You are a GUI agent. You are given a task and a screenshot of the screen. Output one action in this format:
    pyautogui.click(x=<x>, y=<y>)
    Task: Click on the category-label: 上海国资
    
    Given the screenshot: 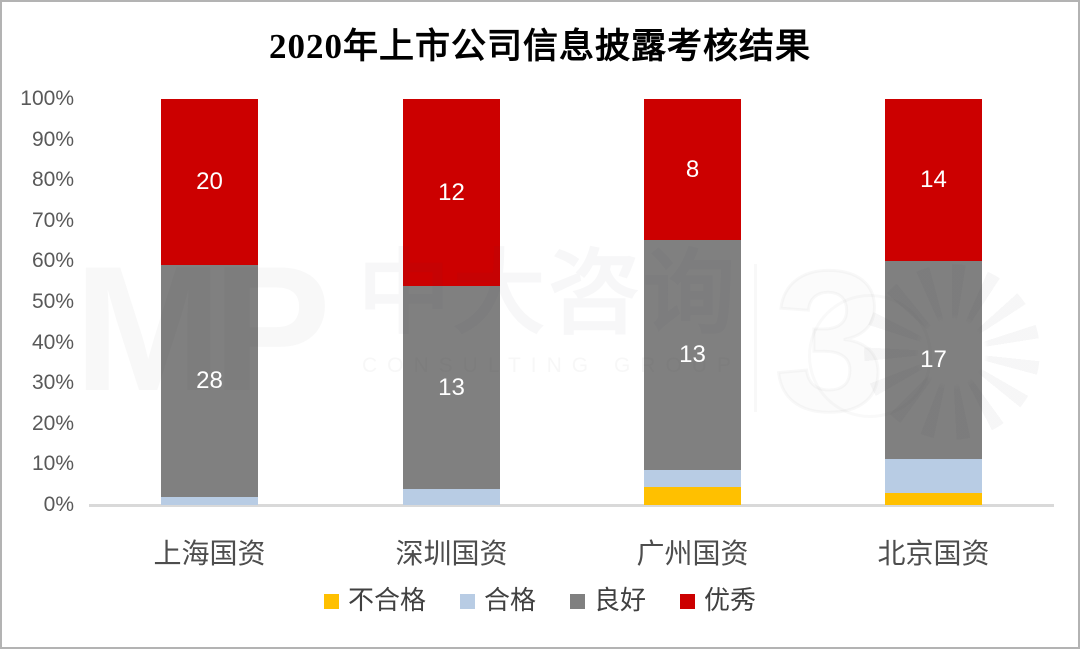 What is the action you would take?
    pyautogui.click(x=209, y=554)
    